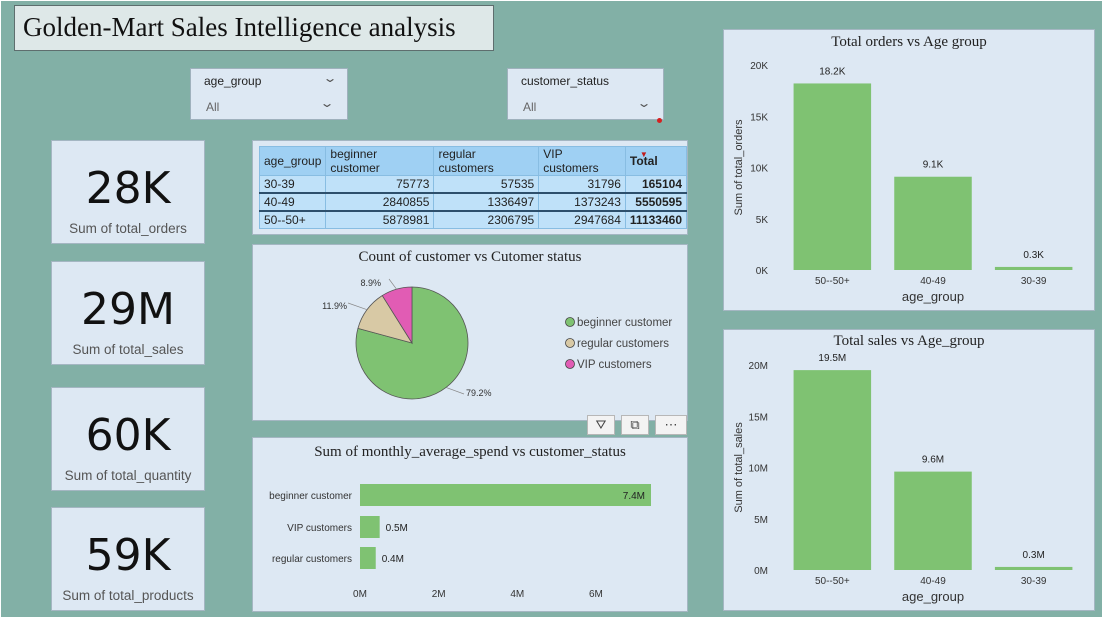 This screenshot has width=1103, height=619. I want to click on y-tick-label: regular customers, so click(312, 559).